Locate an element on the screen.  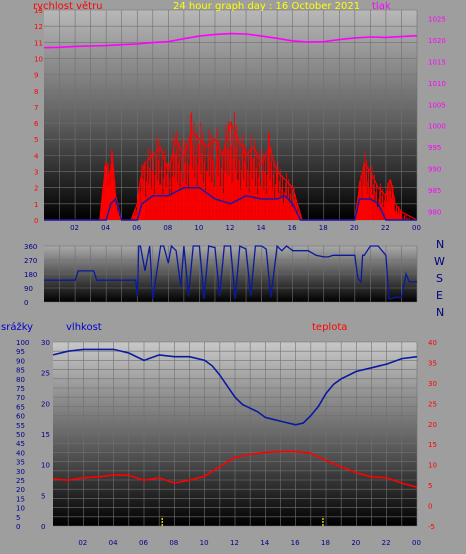
y-tick-rain: 5 is located at coordinates (18, 518).